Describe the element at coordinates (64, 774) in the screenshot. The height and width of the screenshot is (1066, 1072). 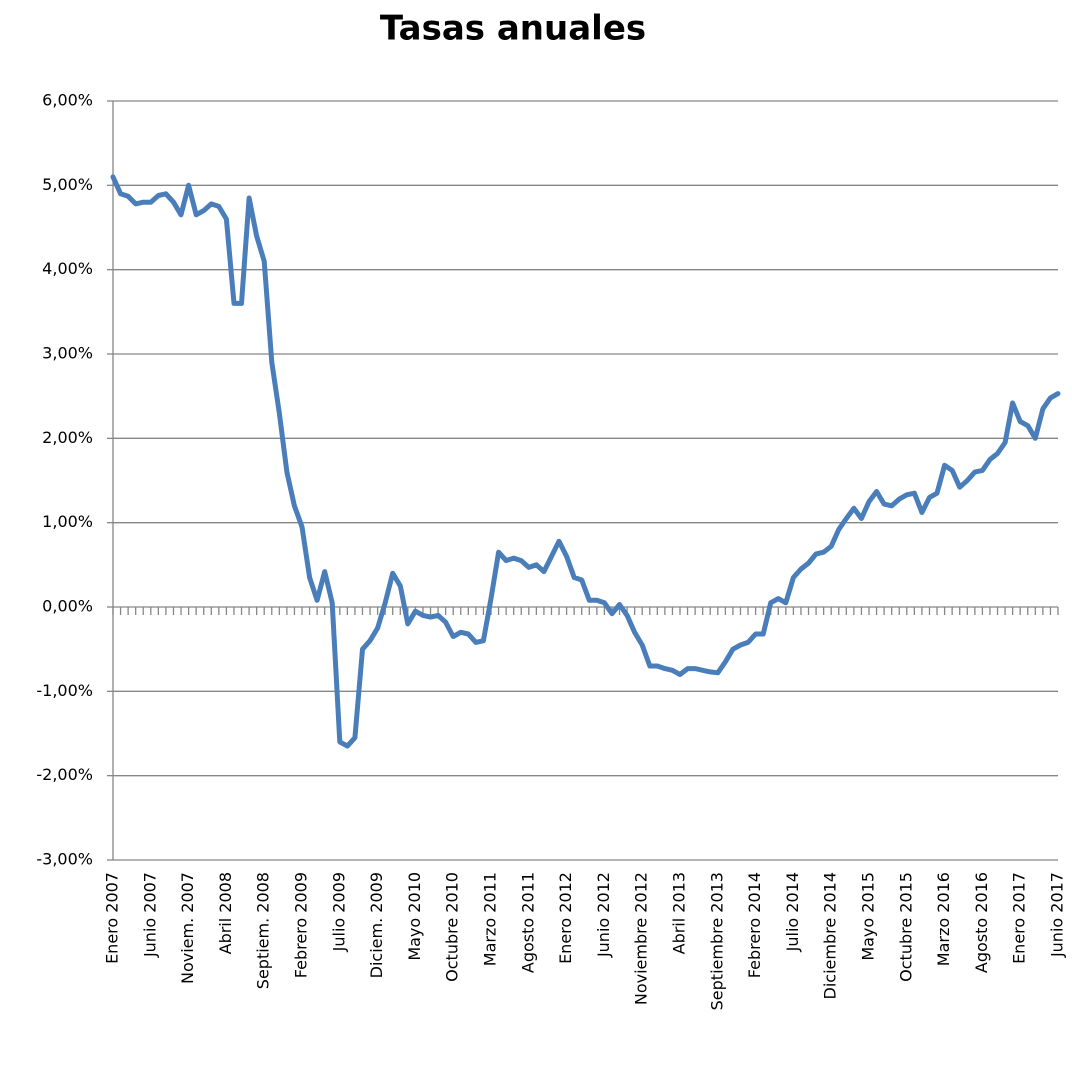
I see `y-tick-label: -2,00%` at that location.